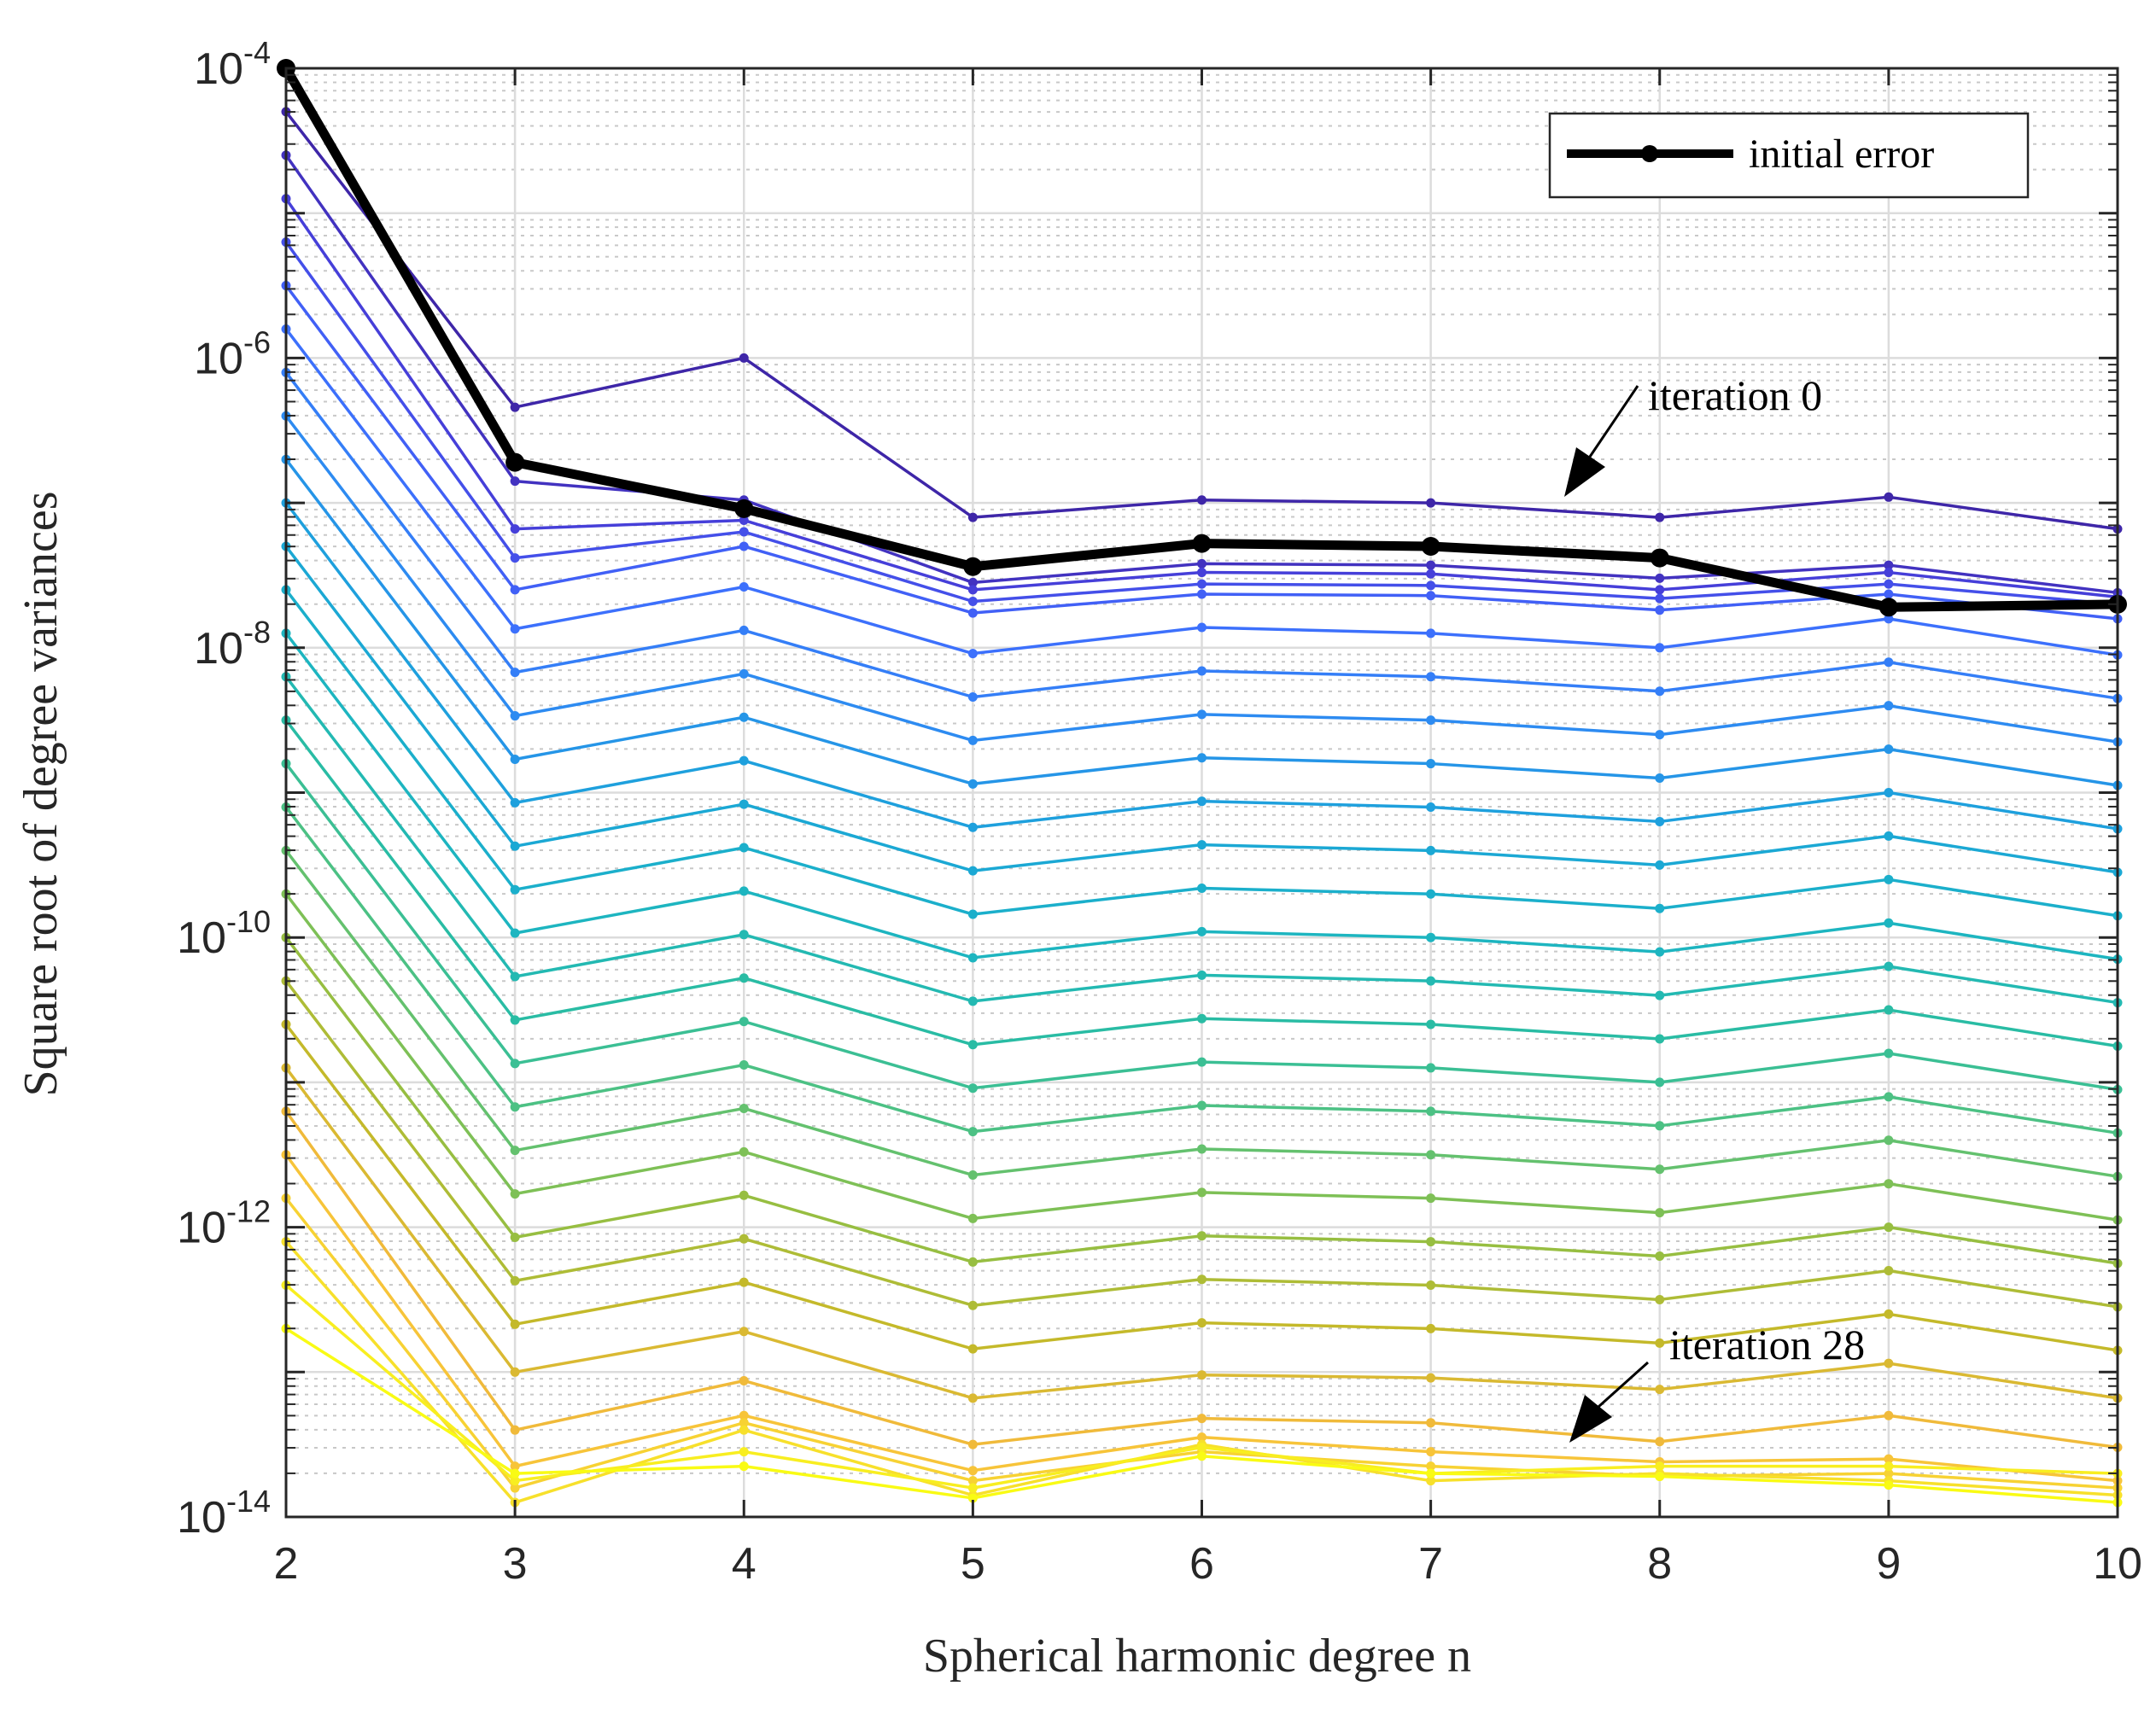  What do you see at coordinates (1717, 1382) in the screenshot?
I see `annotation-iteration-28: iteration 28` at bounding box center [1717, 1382].